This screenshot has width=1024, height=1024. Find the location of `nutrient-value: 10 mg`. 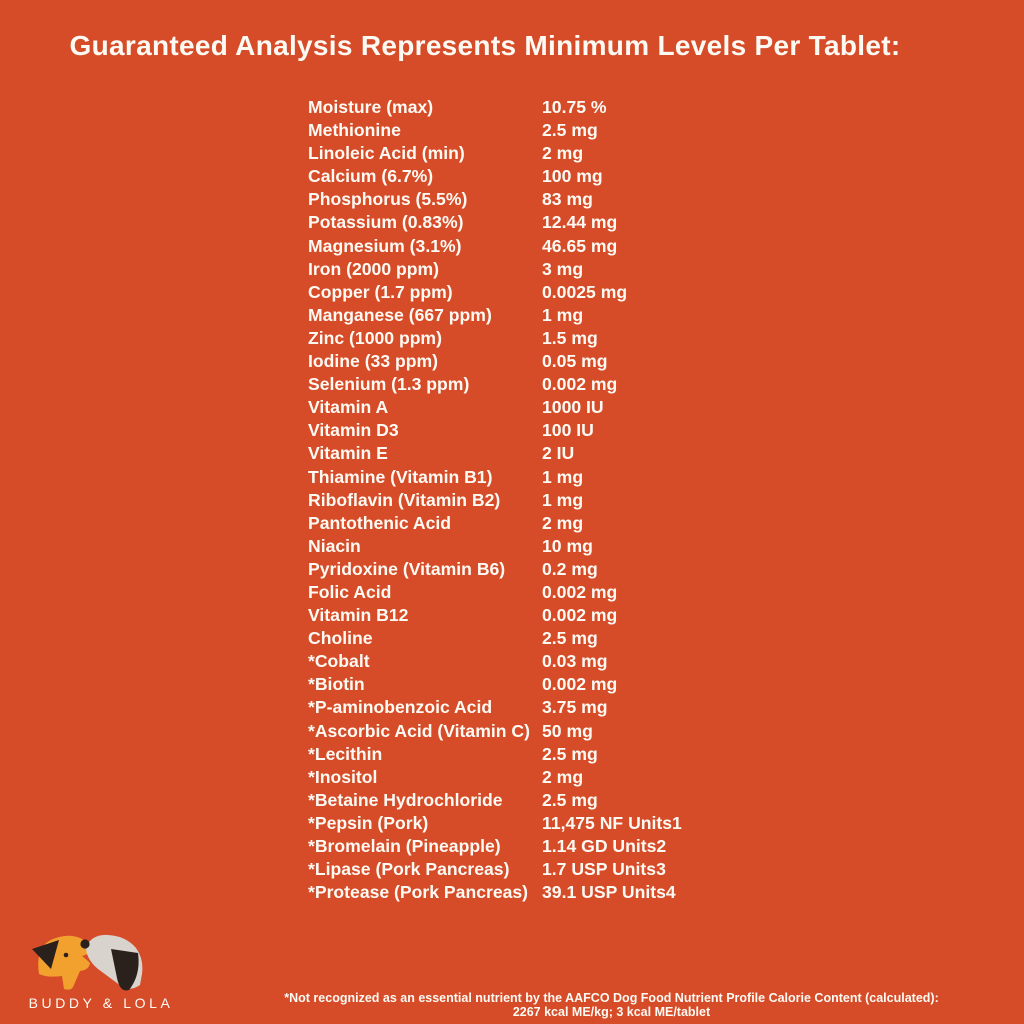

nutrient-value: 10 mg is located at coordinates (567, 545).